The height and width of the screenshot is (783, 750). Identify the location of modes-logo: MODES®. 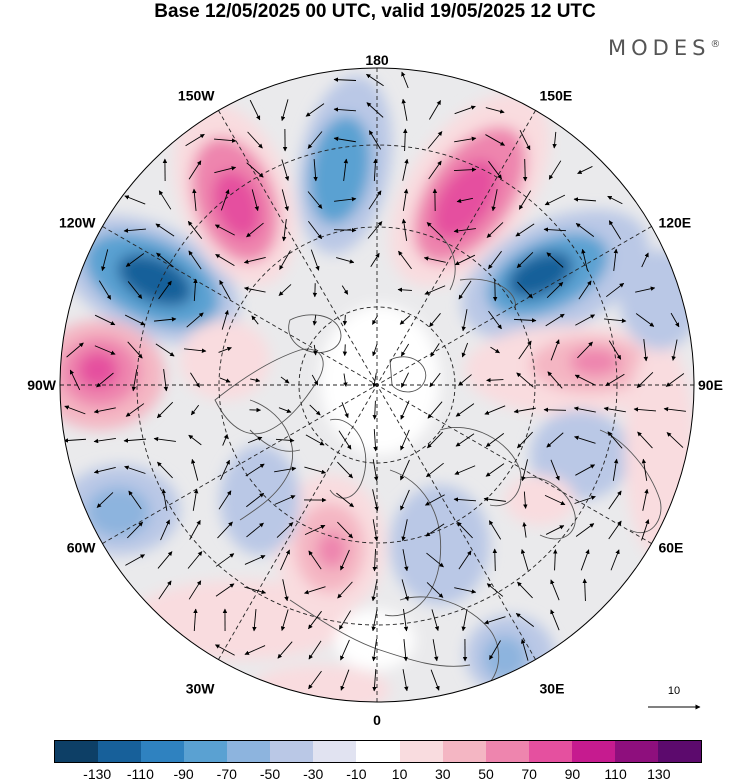
(664, 48).